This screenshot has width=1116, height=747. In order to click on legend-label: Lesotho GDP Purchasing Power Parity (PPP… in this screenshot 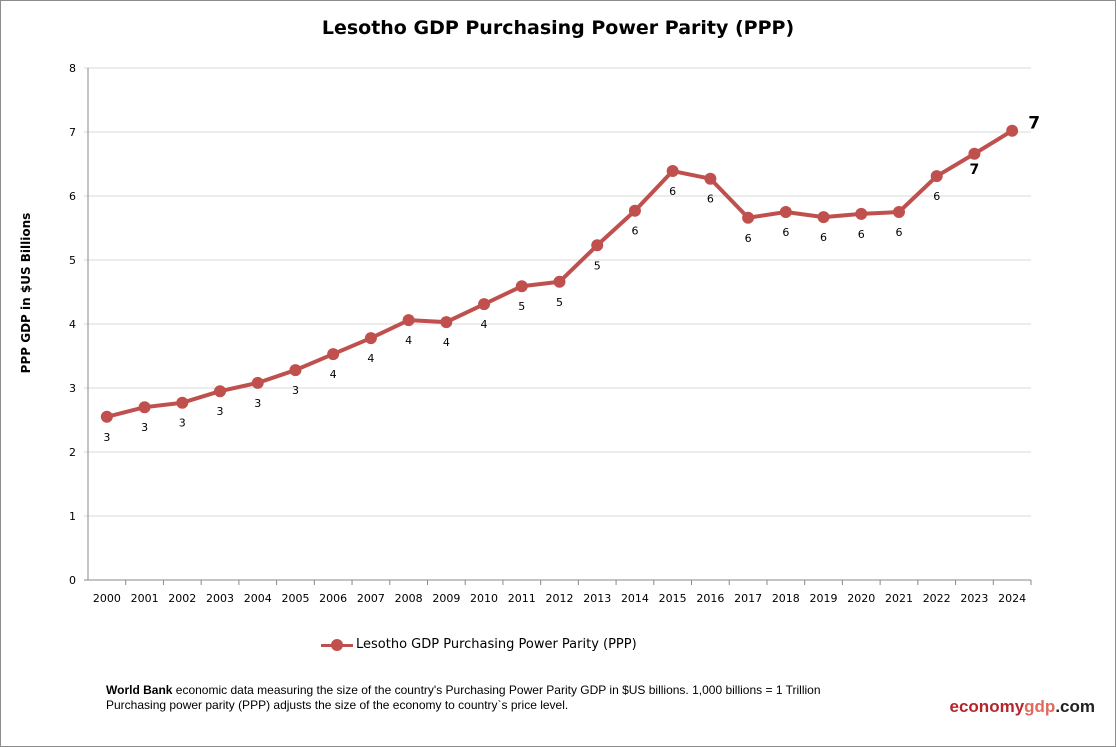, I will do `click(496, 644)`.